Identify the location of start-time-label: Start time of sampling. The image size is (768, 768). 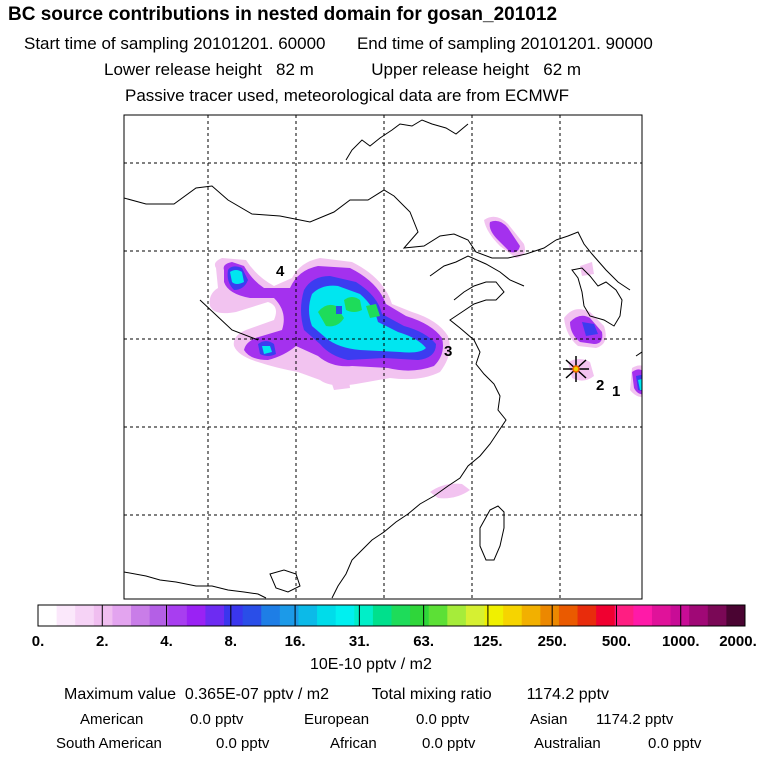
(106, 43).